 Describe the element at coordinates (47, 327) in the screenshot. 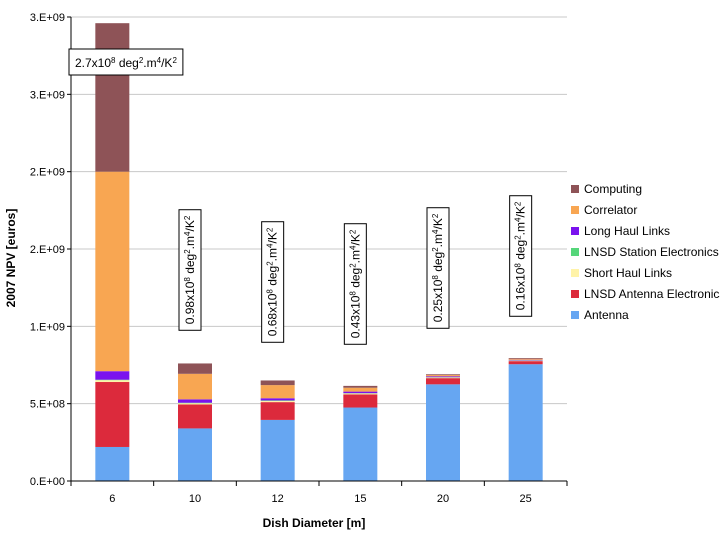

I see `y-tick-label: 1.E+09` at that location.